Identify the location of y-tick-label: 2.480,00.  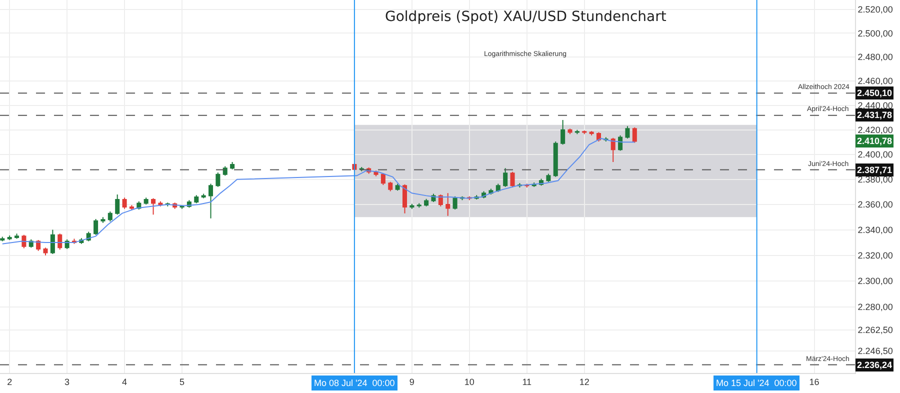
(875, 57).